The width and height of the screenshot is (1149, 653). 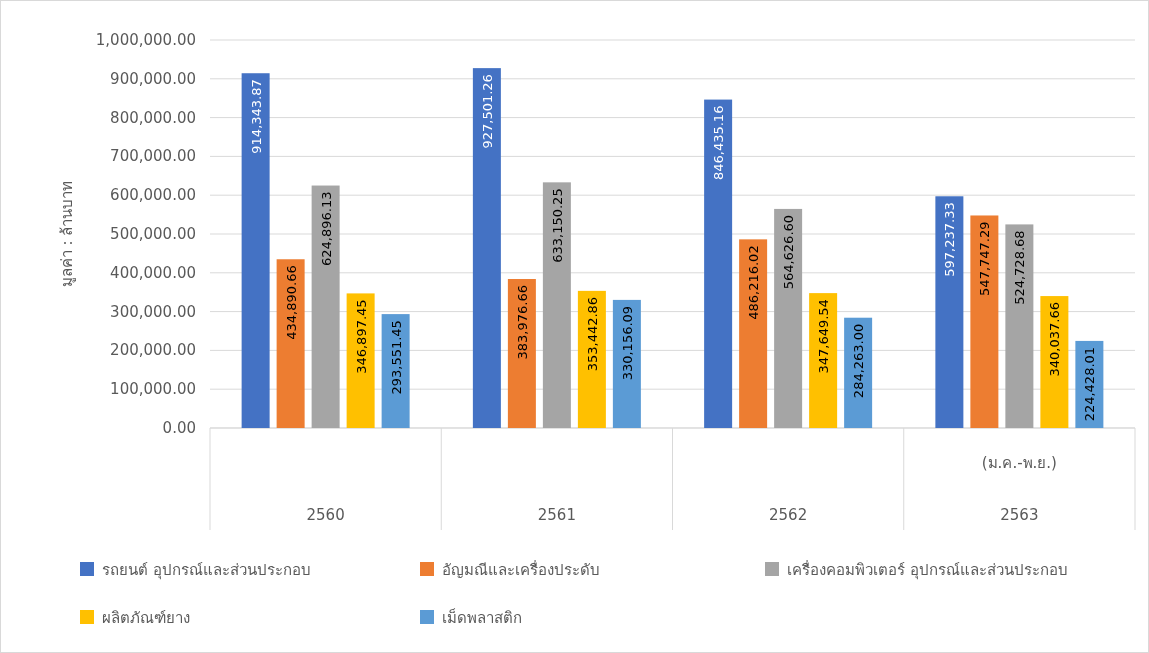 What do you see at coordinates (592, 334) in the screenshot?
I see `data-label: 353,442.86` at bounding box center [592, 334].